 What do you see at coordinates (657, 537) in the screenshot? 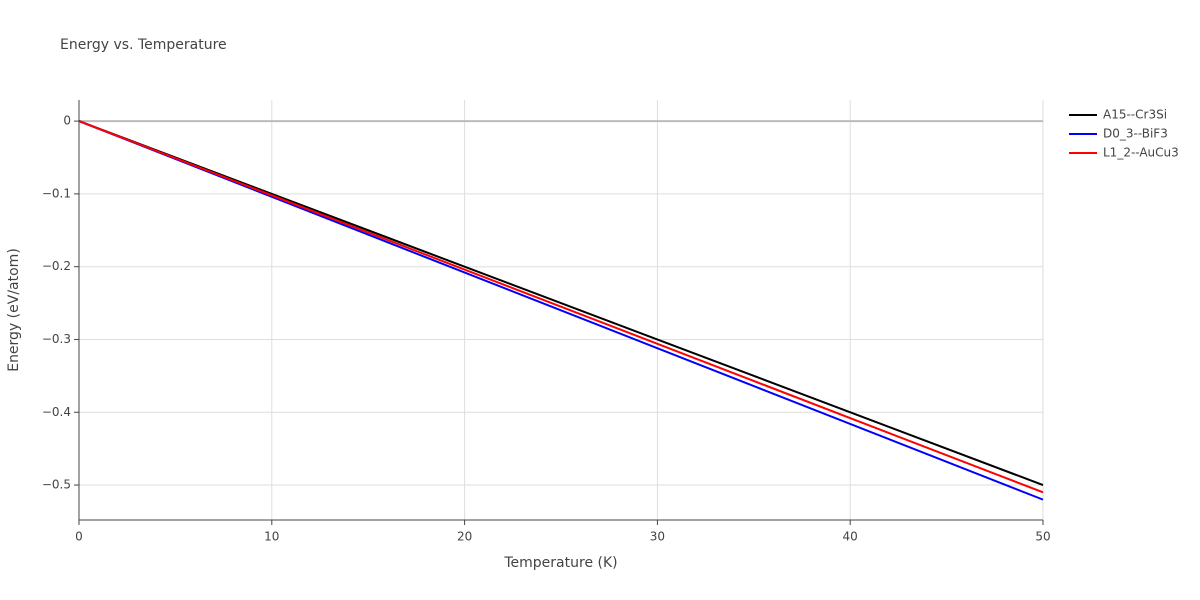
I see `x-tick-label: 30` at bounding box center [657, 537].